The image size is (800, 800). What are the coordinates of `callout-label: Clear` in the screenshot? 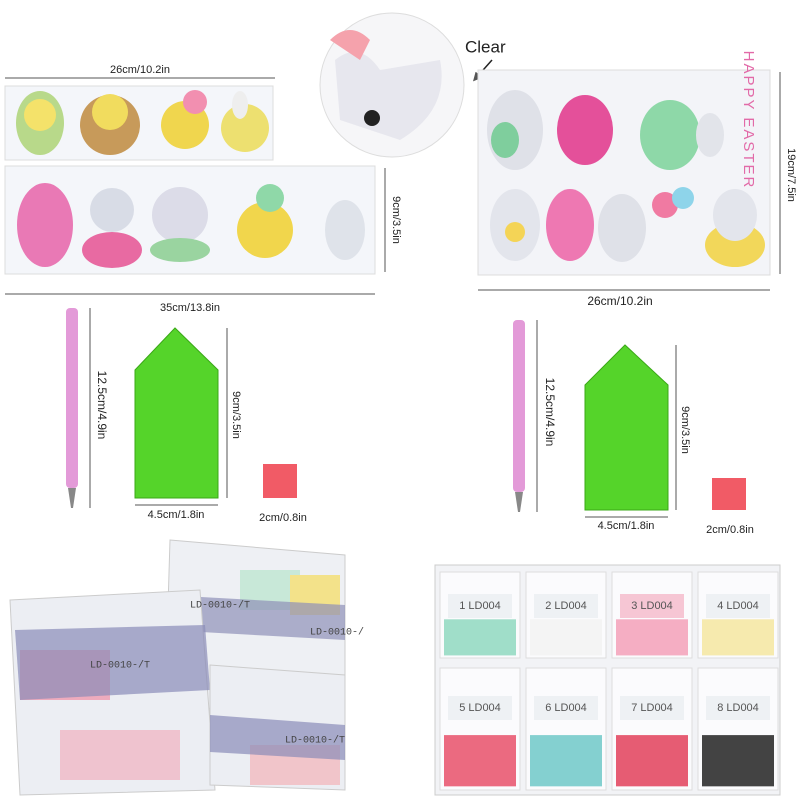 It's located at (485, 46).